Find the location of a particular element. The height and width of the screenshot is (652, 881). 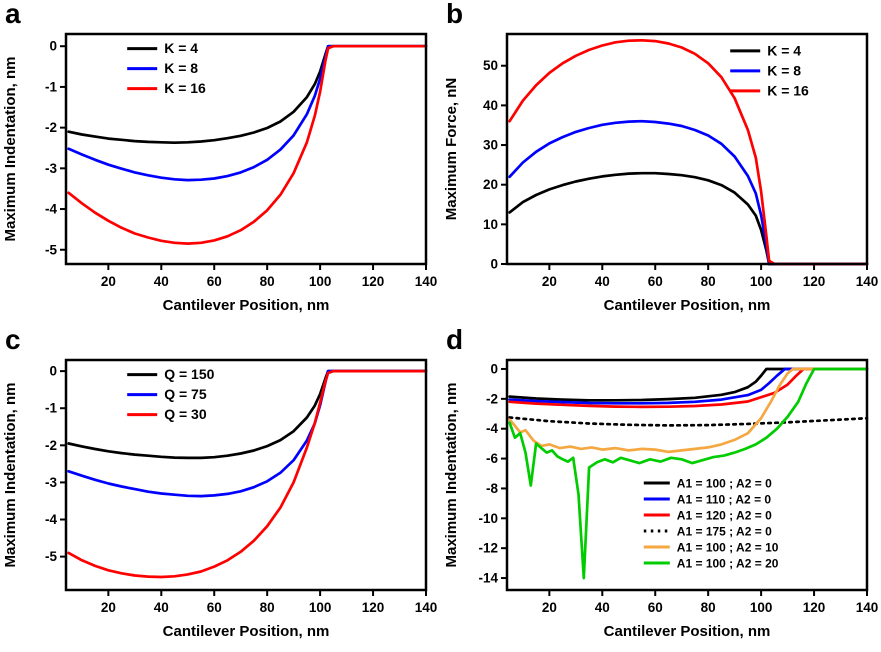

y-tick-label: 50 is located at coordinates (490, 65).